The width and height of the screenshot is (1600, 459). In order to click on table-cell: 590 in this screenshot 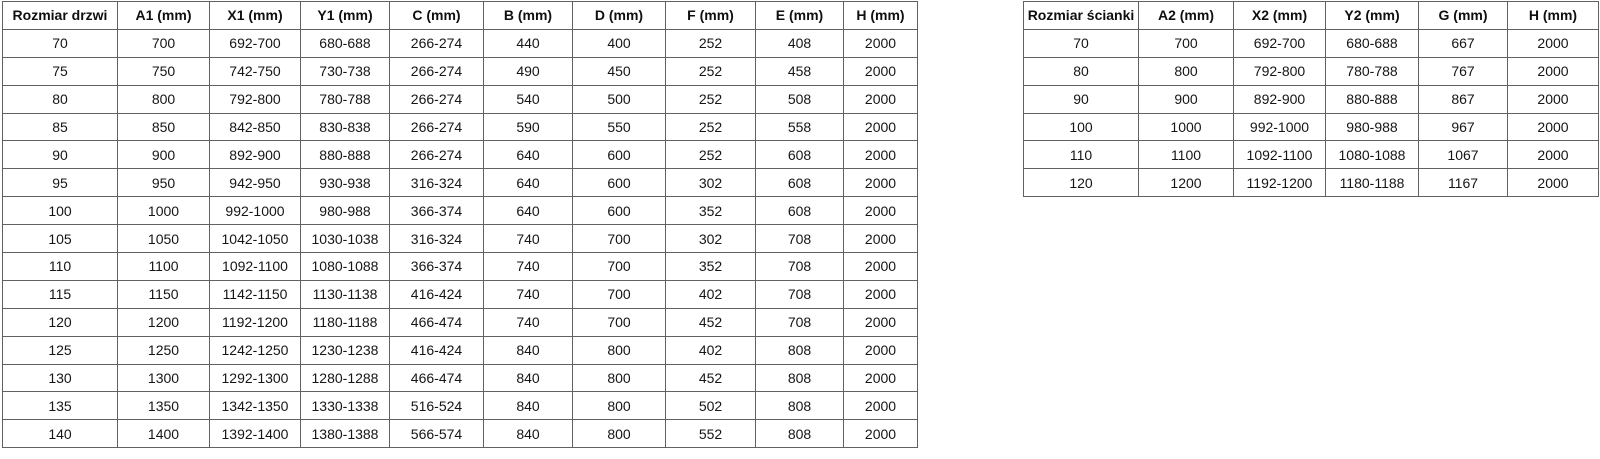, I will do `click(528, 127)`.